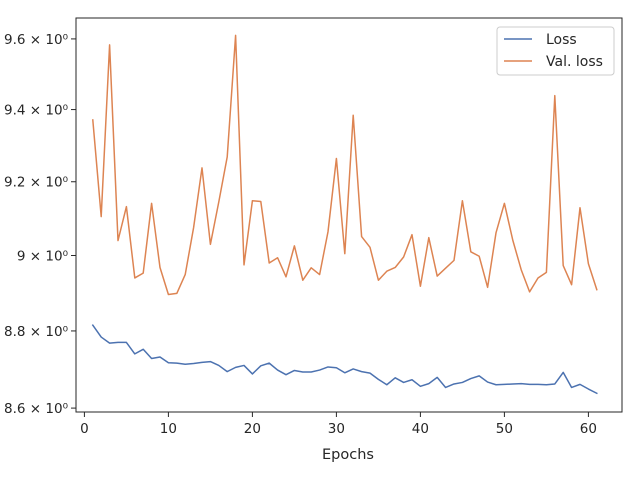  I want to click on legend: Loss Val. loss, so click(555, 51).